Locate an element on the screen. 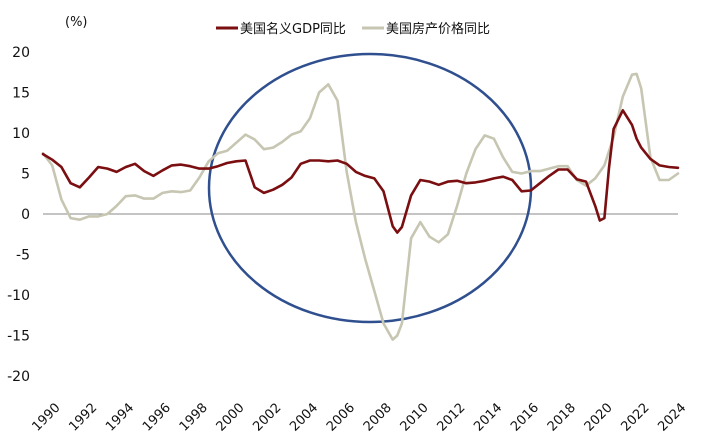  x-tick-label: 1996 is located at coordinates (157, 418).